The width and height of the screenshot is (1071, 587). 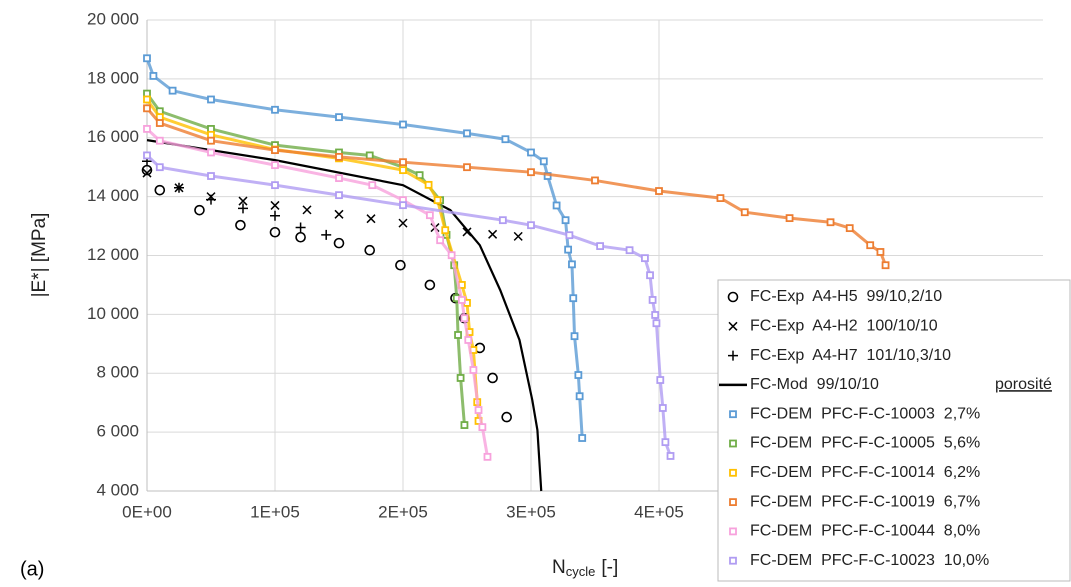 What do you see at coordinates (117, 372) in the screenshot?
I see `y-tick-label: 8 000` at bounding box center [117, 372].